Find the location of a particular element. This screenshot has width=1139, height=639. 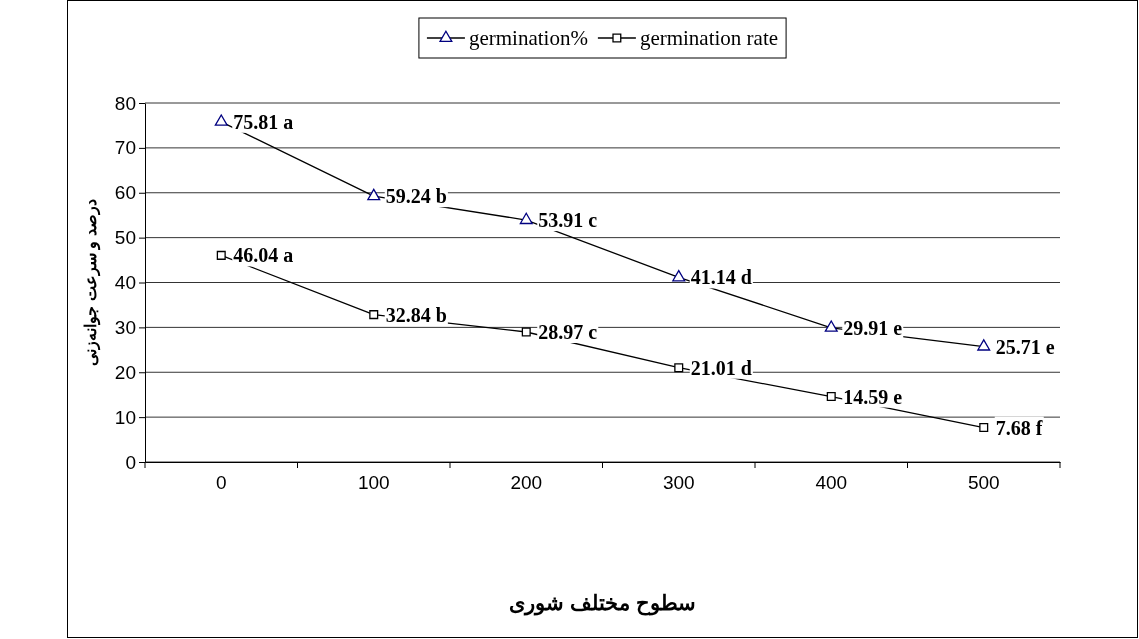

data-label: 28.97 c is located at coordinates (568, 332).